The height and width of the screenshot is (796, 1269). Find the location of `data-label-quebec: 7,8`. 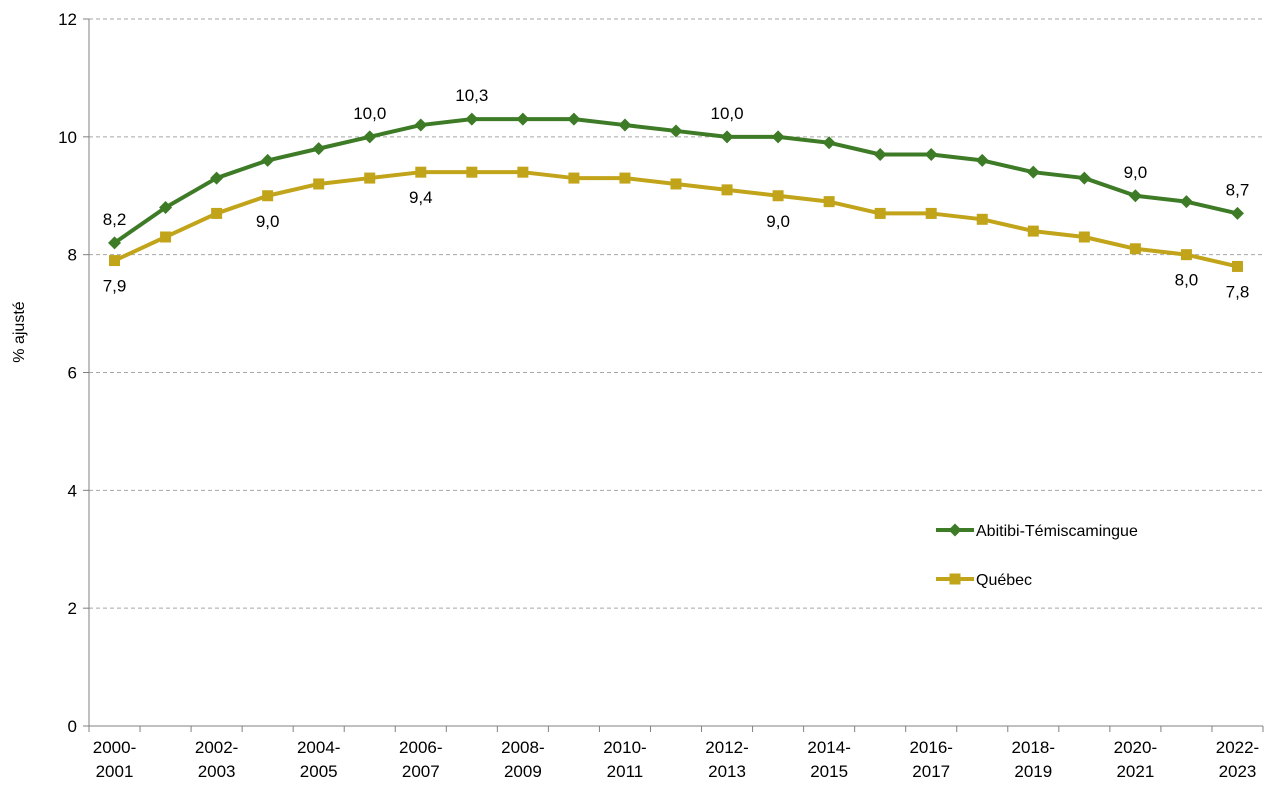

data-label-quebec: 7,8 is located at coordinates (1238, 291).